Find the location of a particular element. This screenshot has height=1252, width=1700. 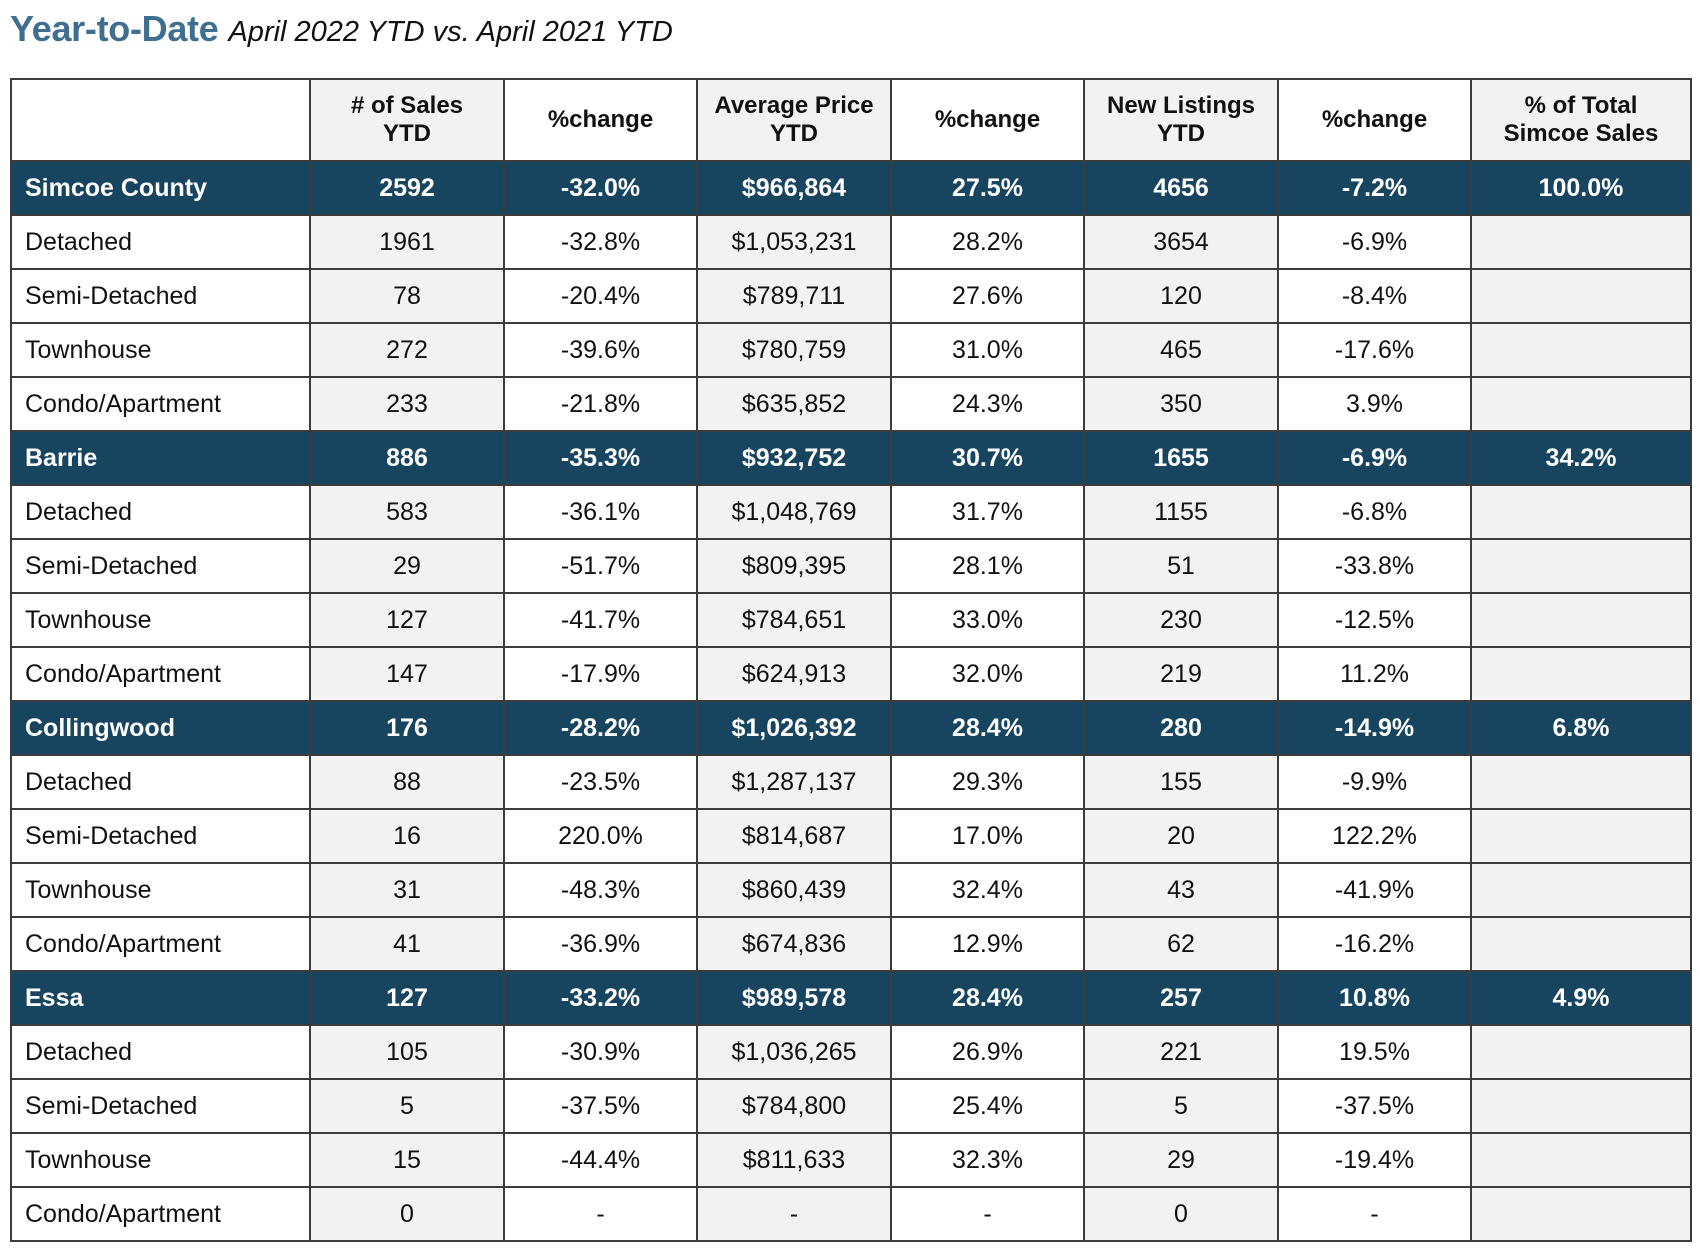

new-listings-ytd: 3654 is located at coordinates (1181, 242).